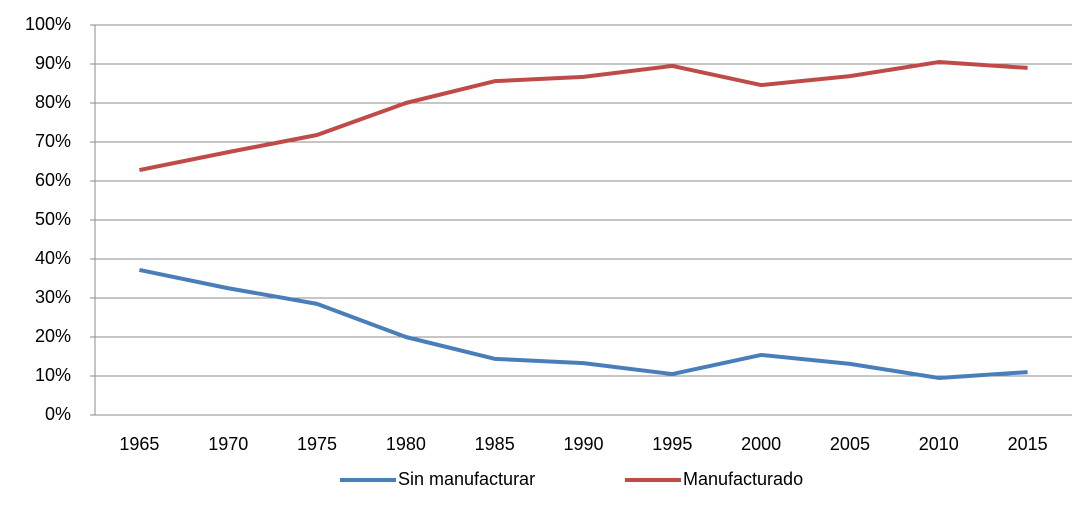 This screenshot has width=1092, height=515. What do you see at coordinates (139, 444) in the screenshot?
I see `x-tick-label: 1965` at bounding box center [139, 444].